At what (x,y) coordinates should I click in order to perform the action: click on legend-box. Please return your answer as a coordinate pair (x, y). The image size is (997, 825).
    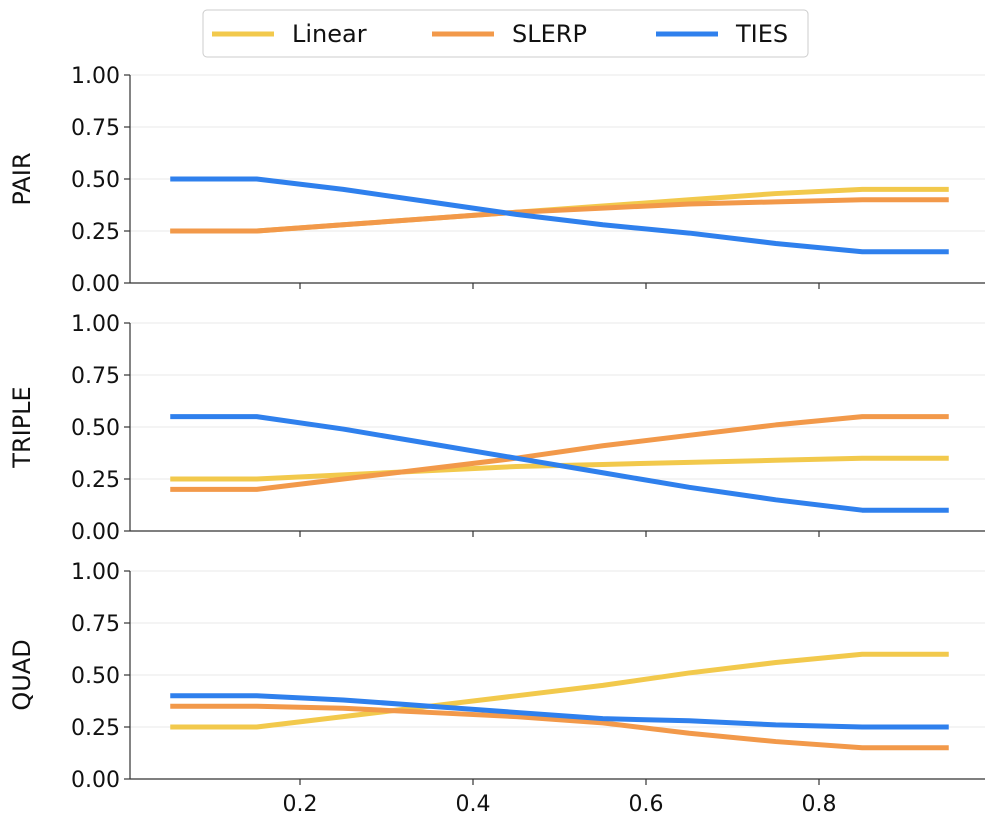
    Looking at the image, I should click on (505, 33).